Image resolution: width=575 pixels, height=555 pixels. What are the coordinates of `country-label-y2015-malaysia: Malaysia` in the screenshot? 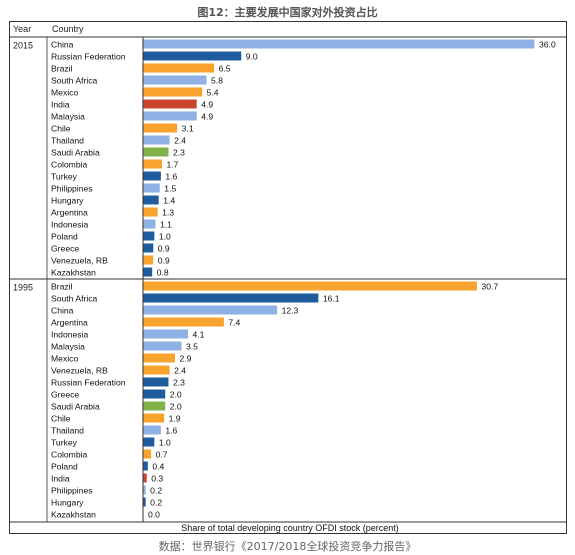 It's located at (68, 117).